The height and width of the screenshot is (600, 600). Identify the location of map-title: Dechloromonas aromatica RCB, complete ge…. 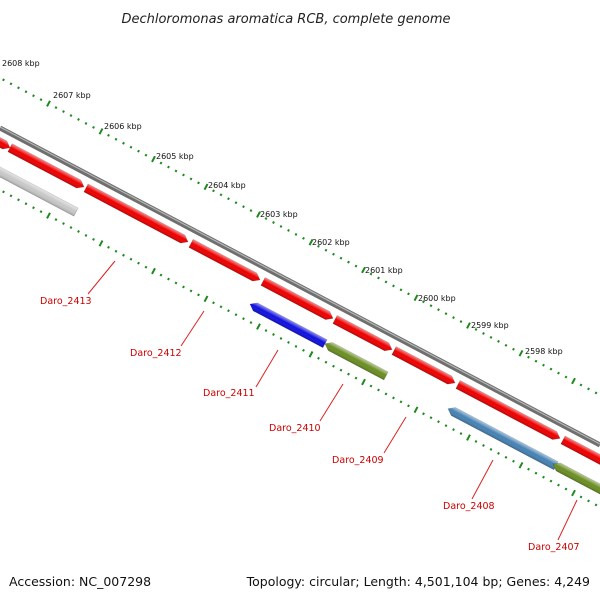
(285, 19).